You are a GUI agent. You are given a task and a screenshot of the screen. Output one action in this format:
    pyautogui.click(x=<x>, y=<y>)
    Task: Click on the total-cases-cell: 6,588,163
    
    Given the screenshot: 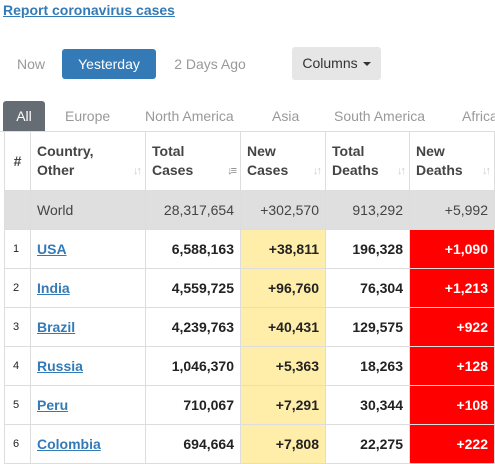 What is the action you would take?
    pyautogui.click(x=193, y=249)
    